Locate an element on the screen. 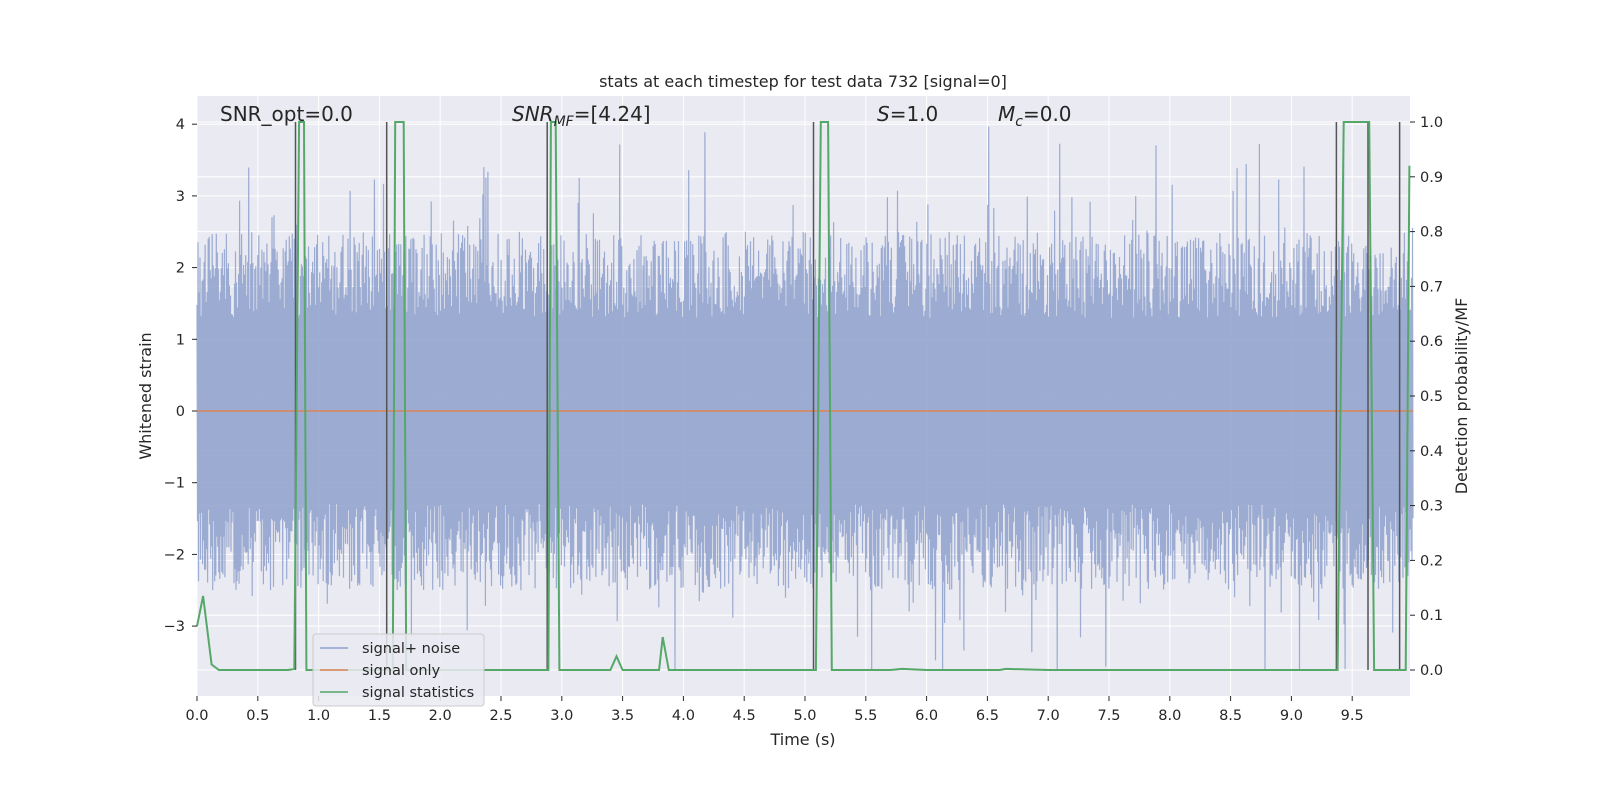  y-right-tick-label: 0.2 is located at coordinates (1431, 561).